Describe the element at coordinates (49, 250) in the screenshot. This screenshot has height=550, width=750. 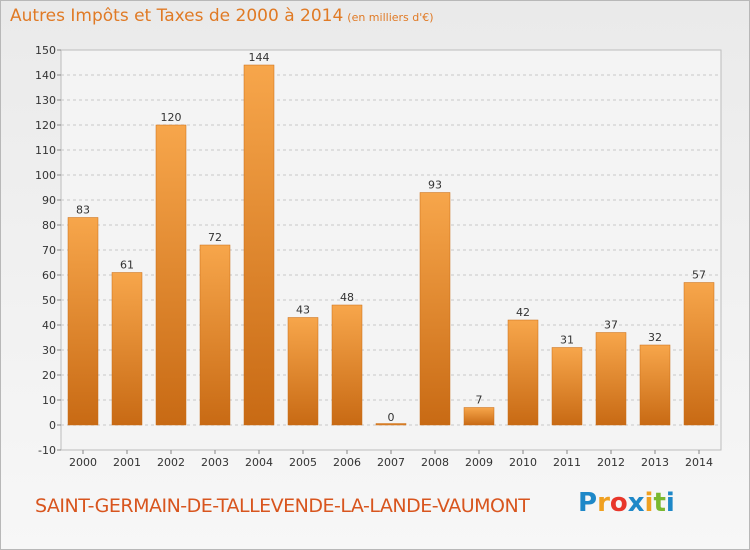
I see `y-tick-label: 70` at that location.